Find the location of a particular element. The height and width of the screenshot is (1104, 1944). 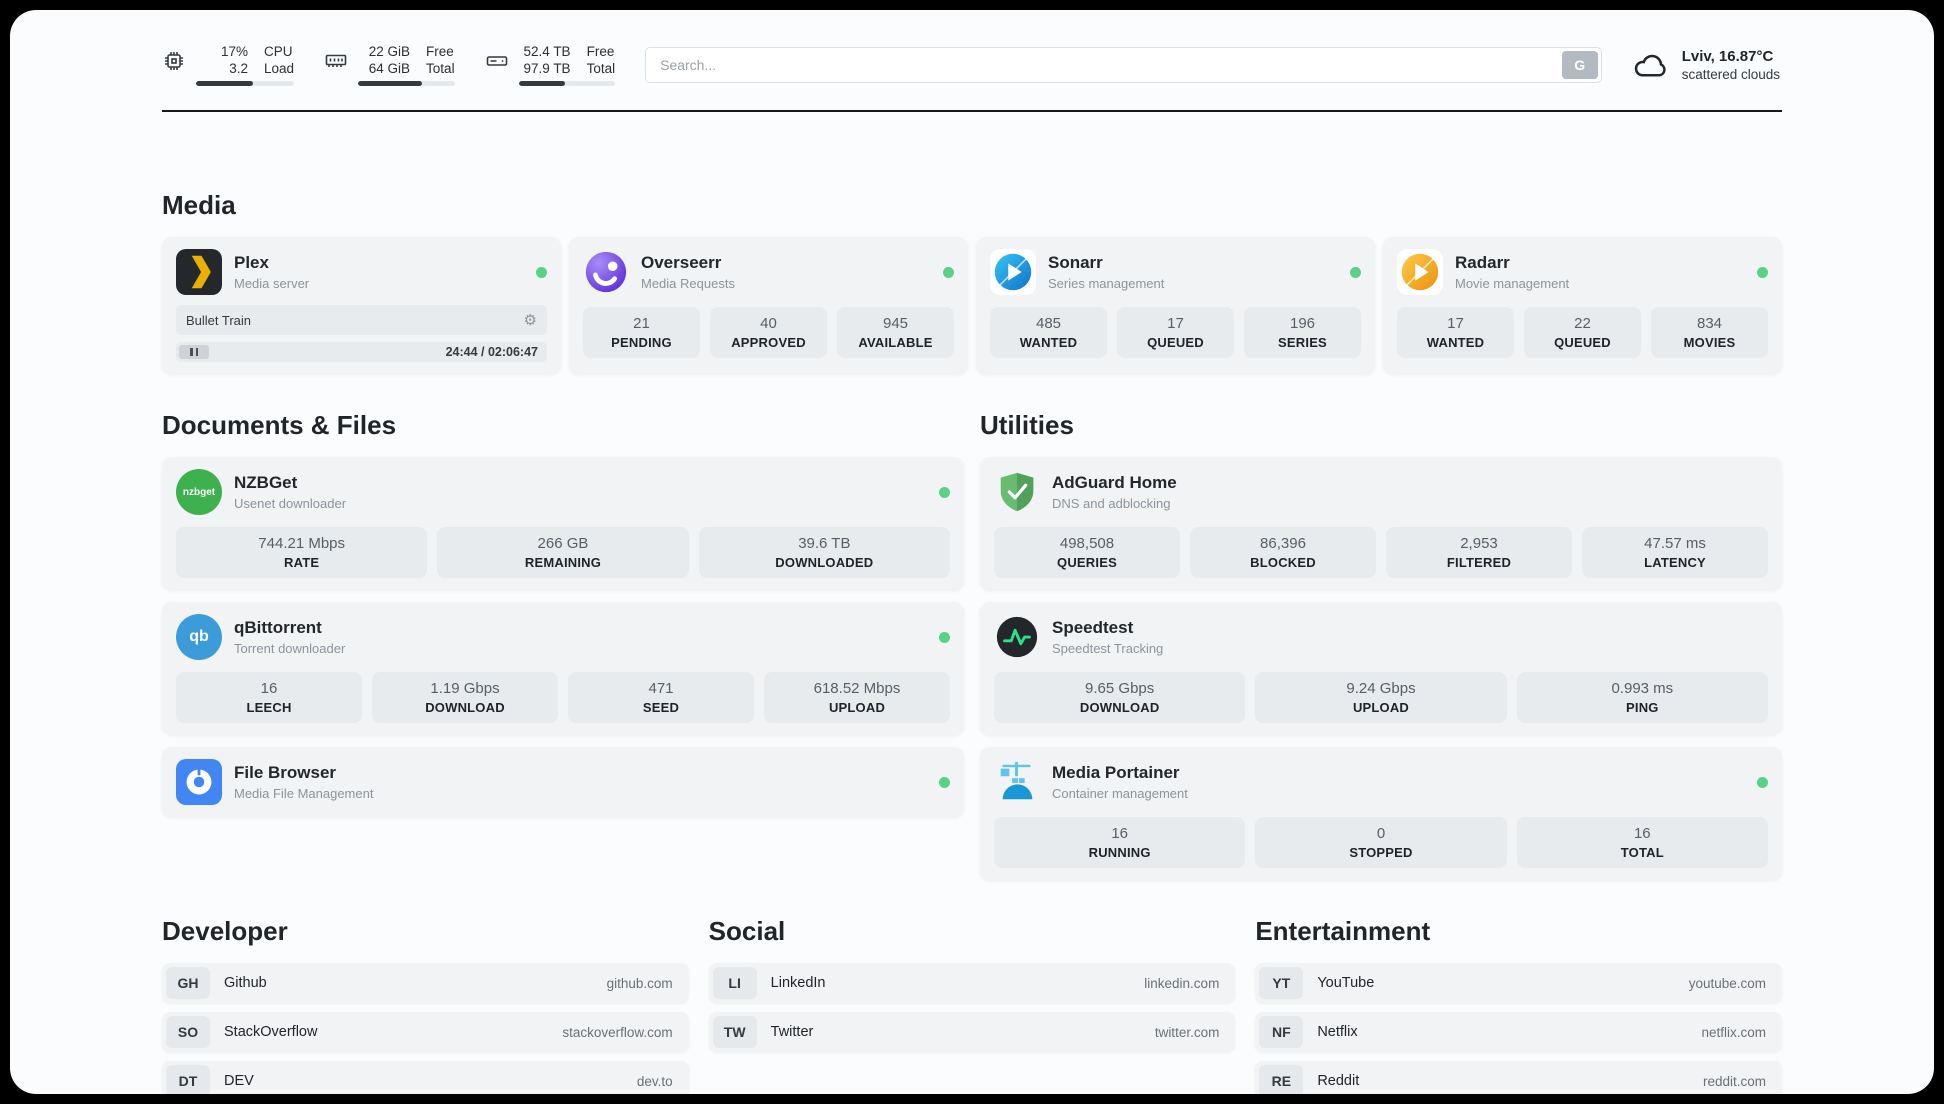

pause-button is located at coordinates (194, 352).